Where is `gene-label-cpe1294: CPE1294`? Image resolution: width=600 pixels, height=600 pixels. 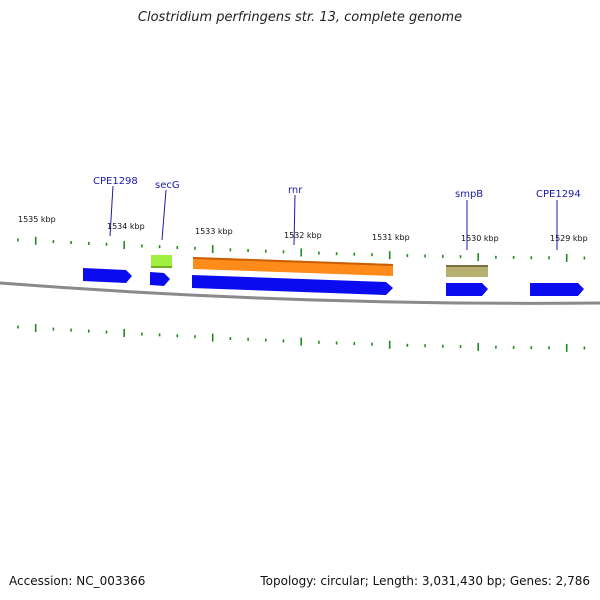
gene-label-cpe1294: CPE1294 is located at coordinates (558, 194).